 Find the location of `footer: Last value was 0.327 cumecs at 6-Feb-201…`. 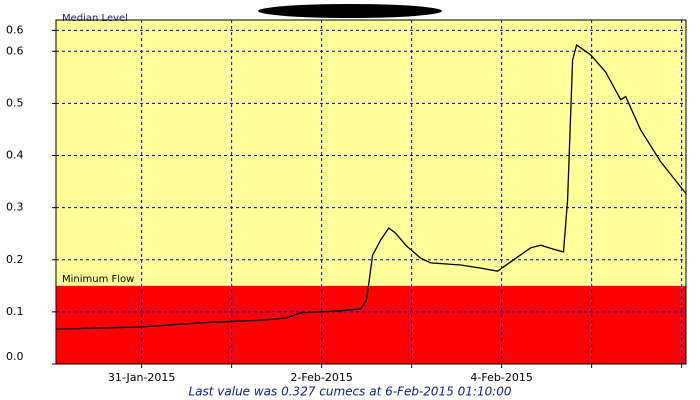

footer: Last value was 0.327 cumecs at 6-Feb-201… is located at coordinates (349, 392).